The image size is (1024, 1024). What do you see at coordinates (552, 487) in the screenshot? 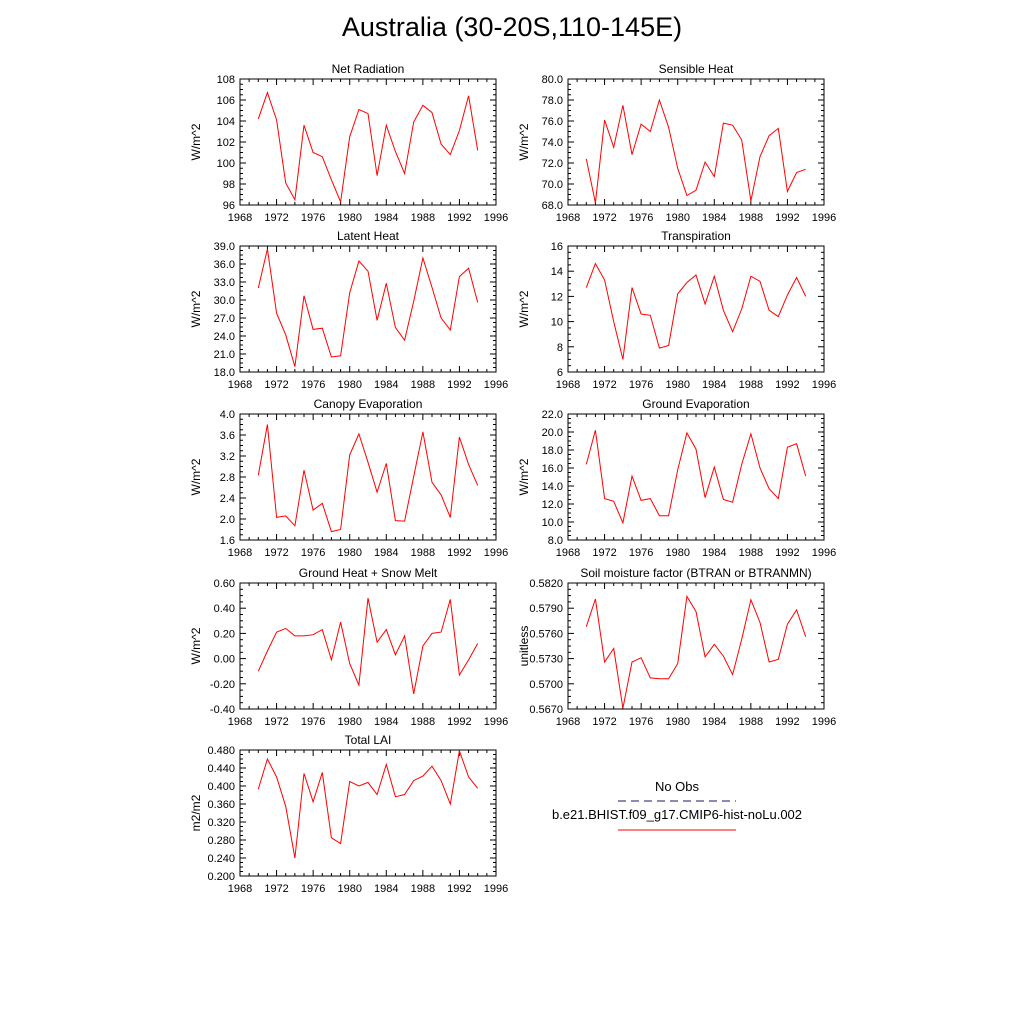
I see `y-tick-label: 14.0` at bounding box center [552, 487].